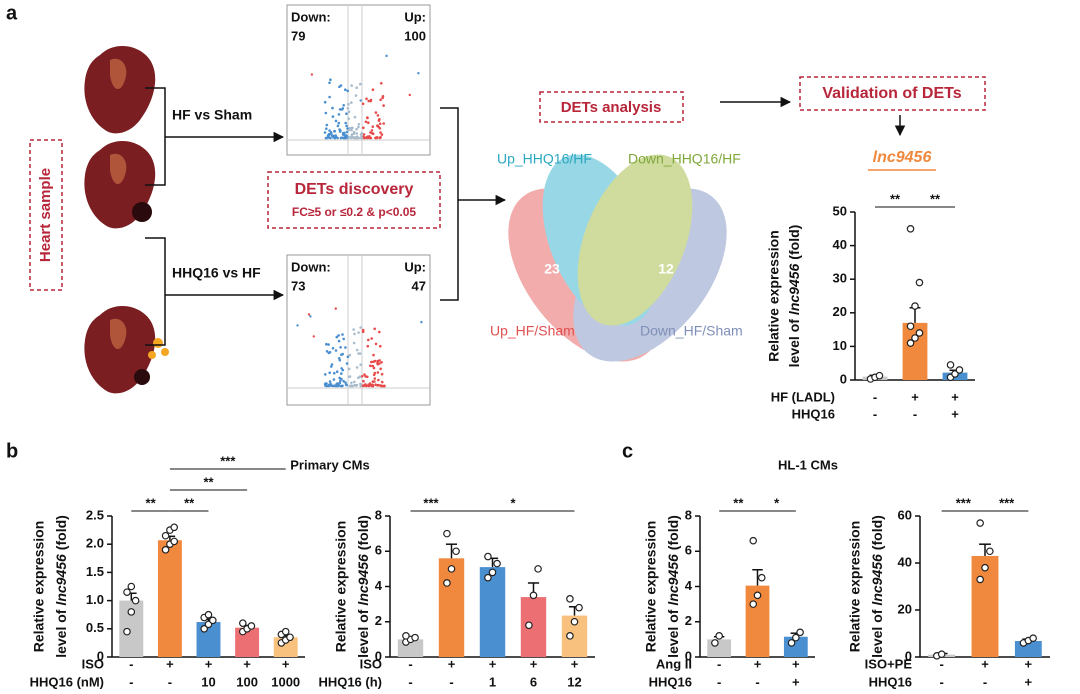 The width and height of the screenshot is (1080, 694). Describe the element at coordinates (617, 258) in the screenshot. I see `venn` at that location.